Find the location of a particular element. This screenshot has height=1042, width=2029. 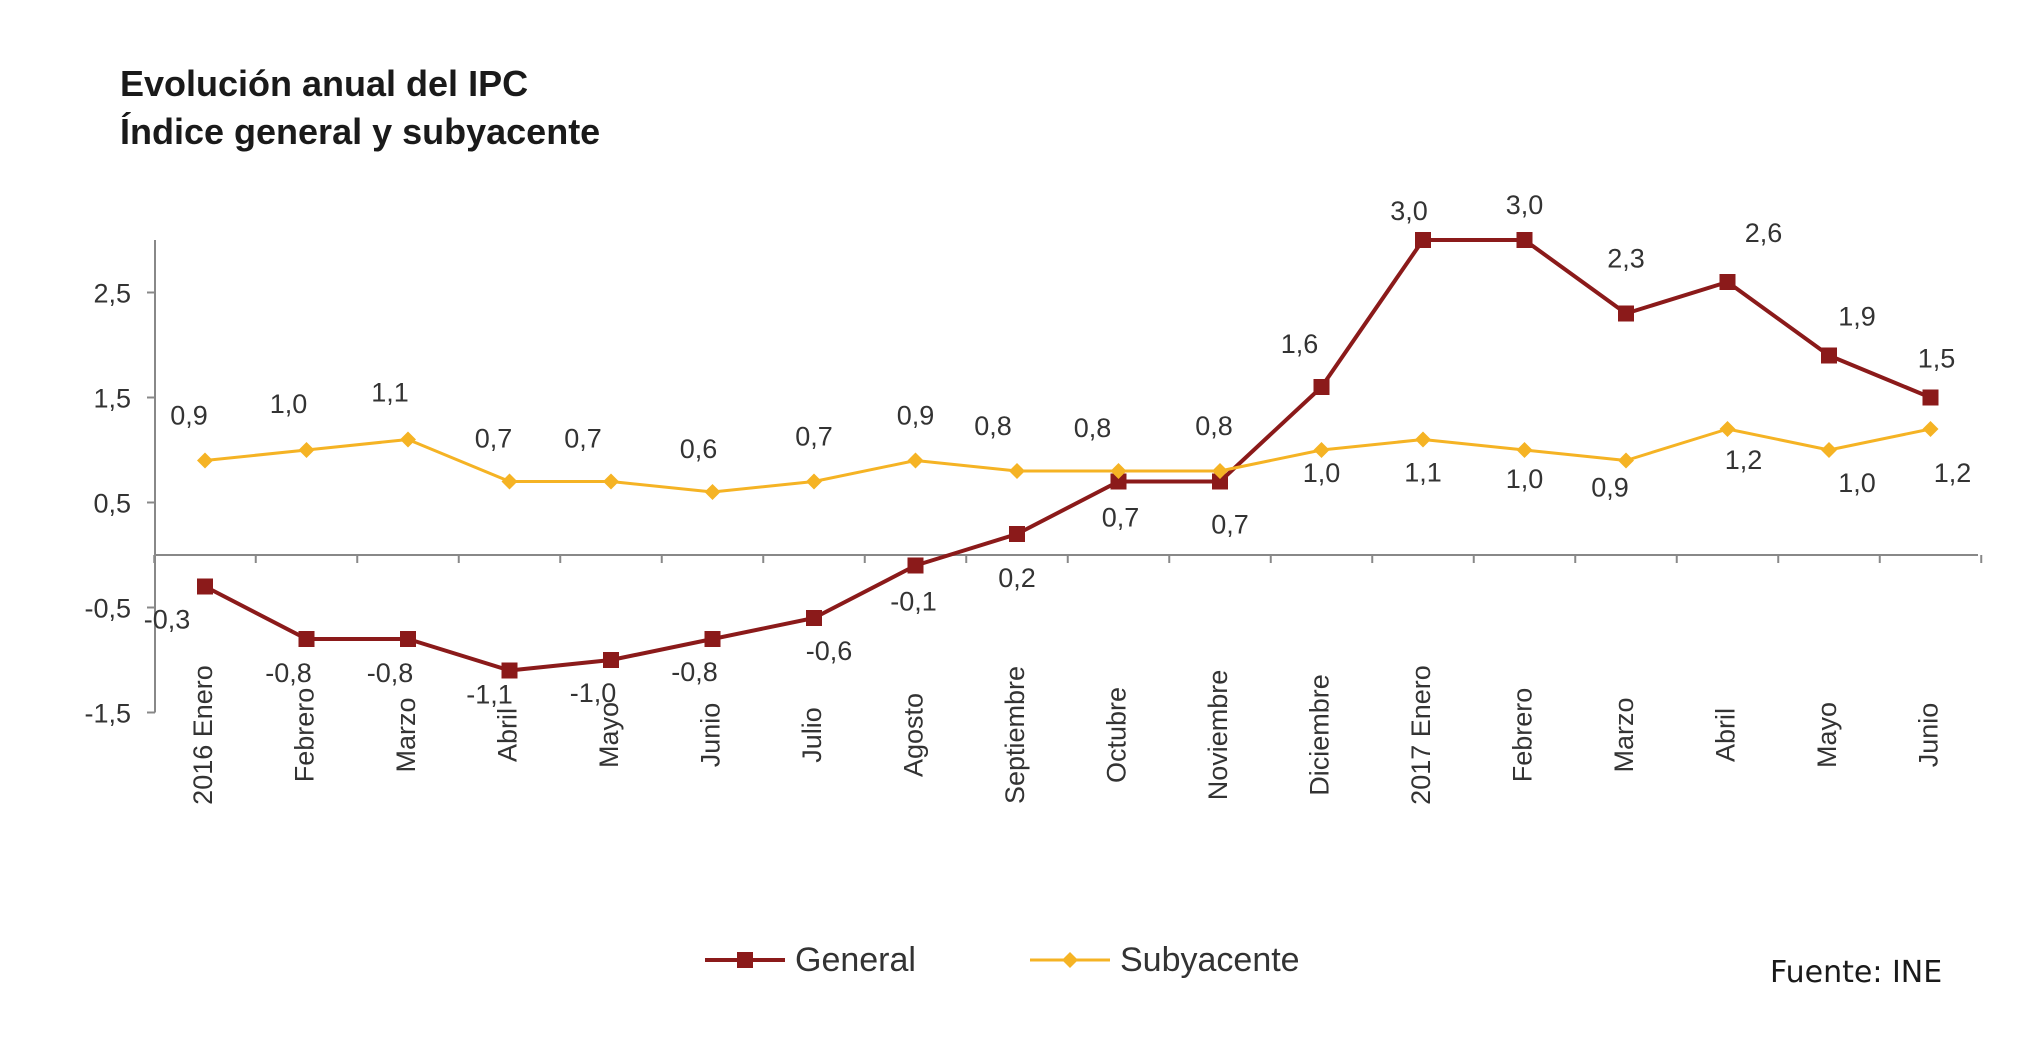

data-label-general: -1,0 is located at coordinates (593, 693).